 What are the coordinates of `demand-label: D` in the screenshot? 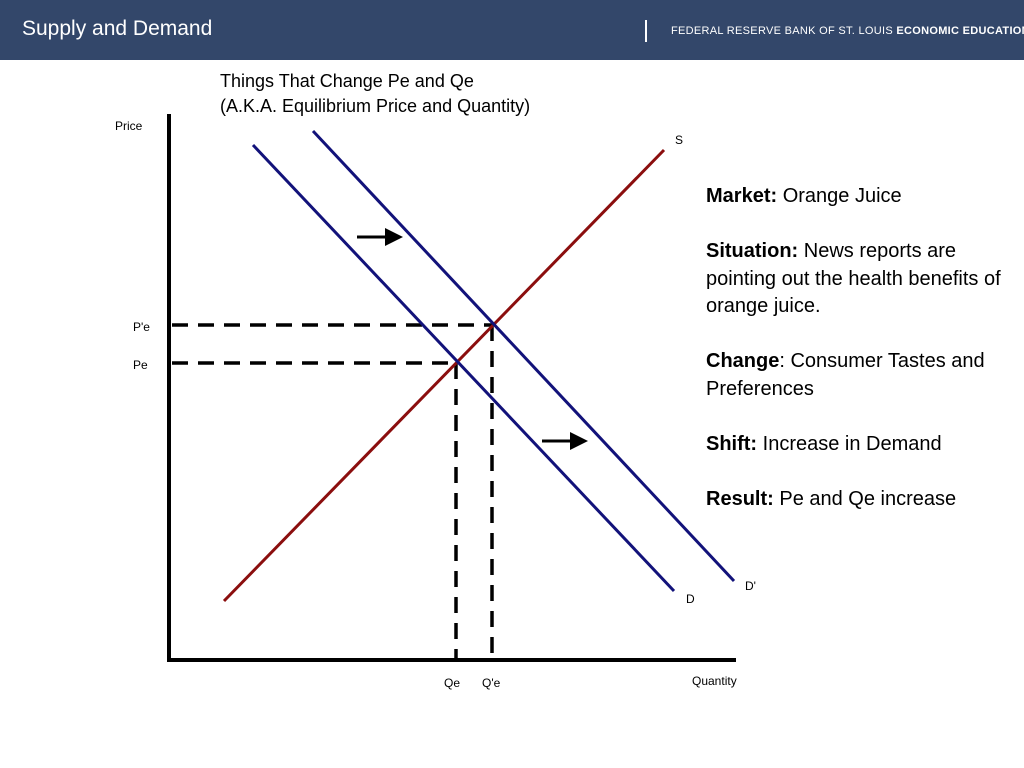 It's located at (690, 599).